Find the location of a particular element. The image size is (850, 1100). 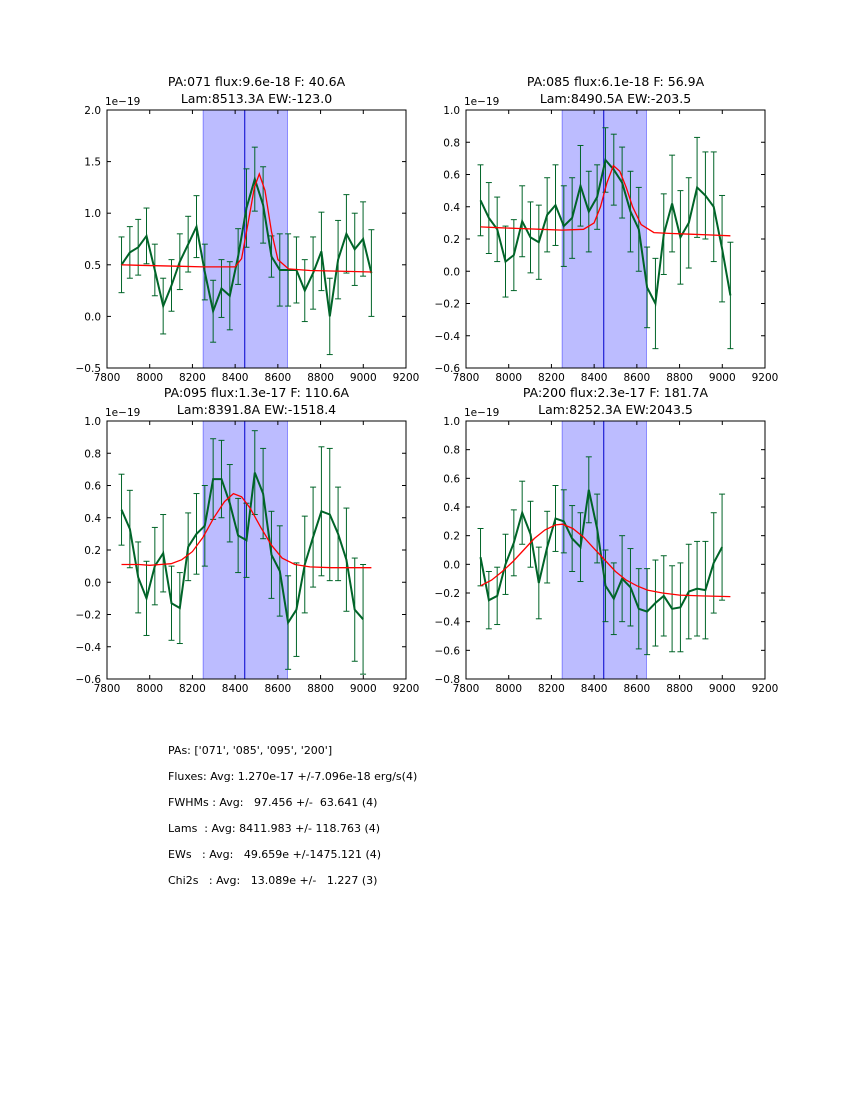

stats-lams: Lams : Avg: 8411.983 +/- 118.763 (4) is located at coordinates (274, 828).